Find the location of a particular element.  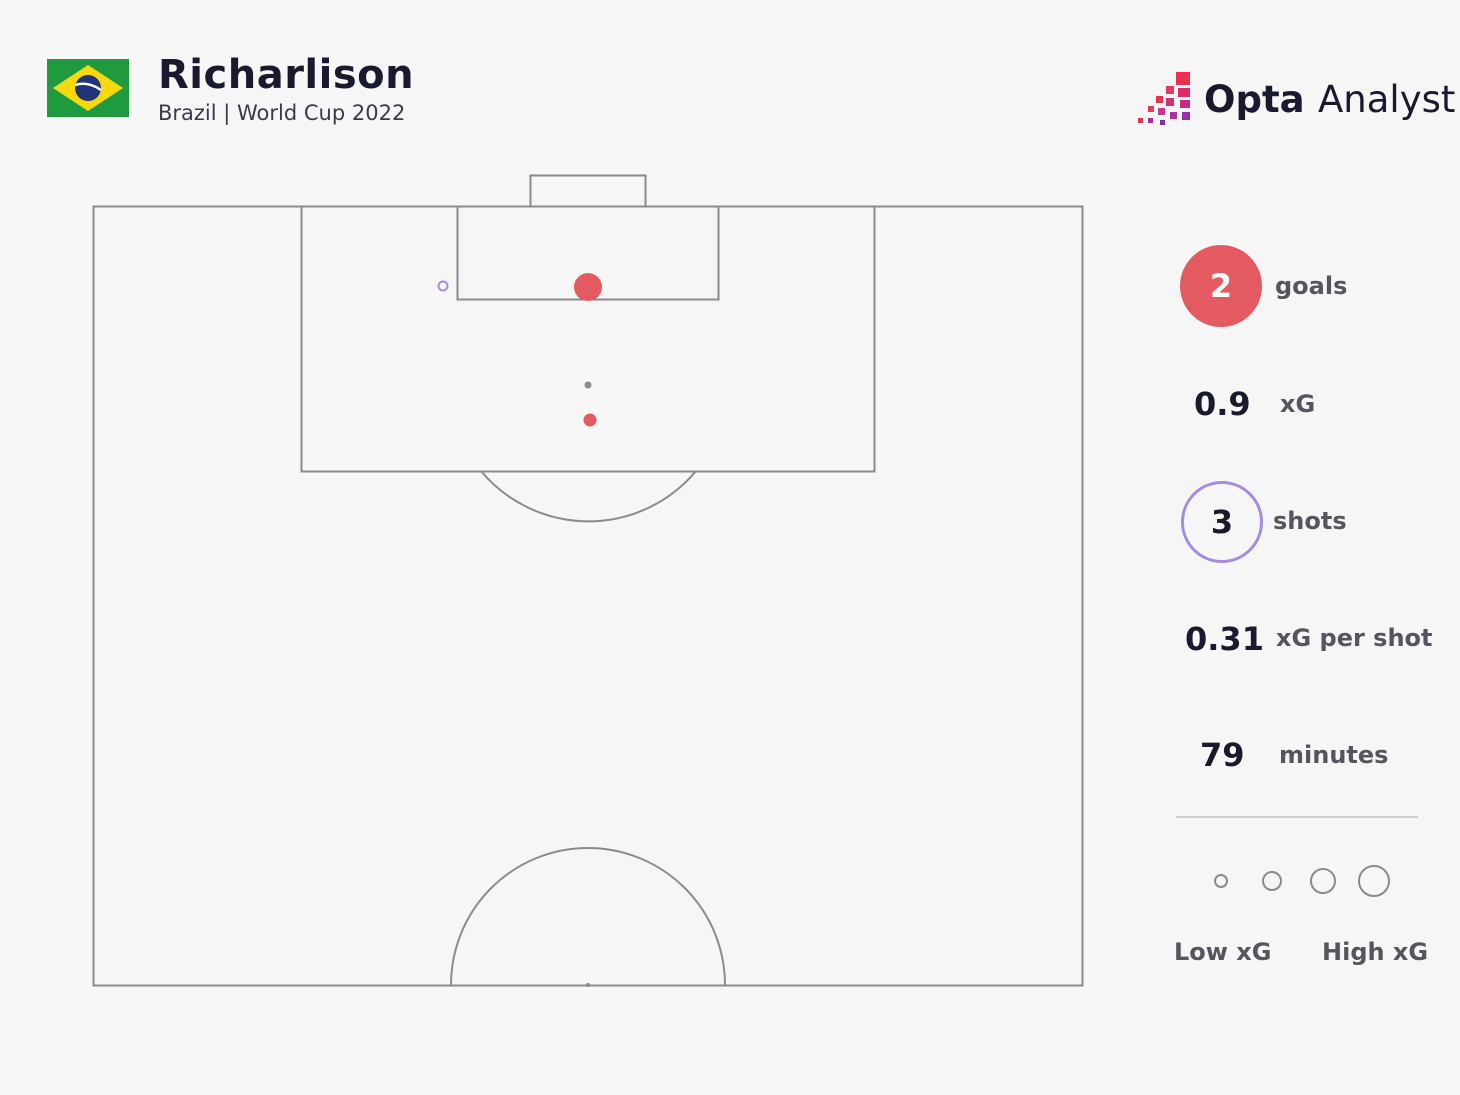

shots-layer is located at coordinates (519, 350).